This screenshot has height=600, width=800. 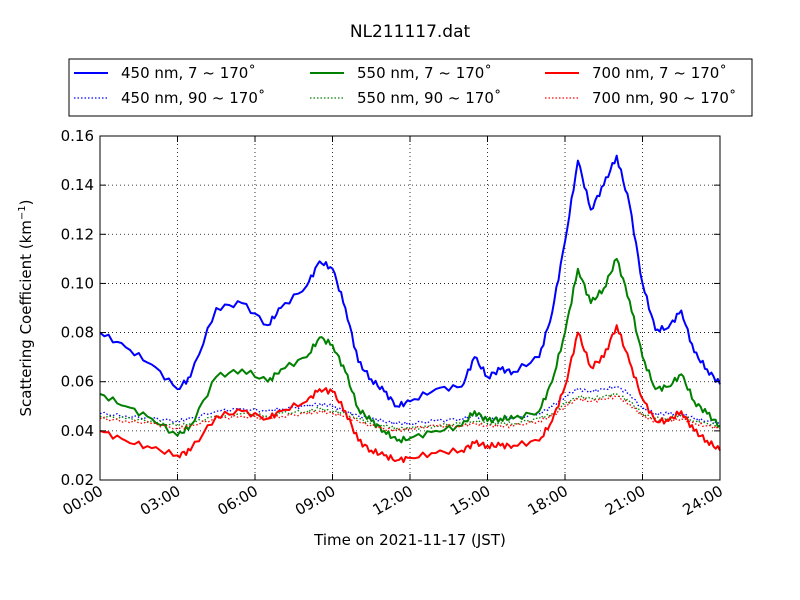 What do you see at coordinates (77, 234) in the screenshot?
I see `y-tick-label: 0.12` at bounding box center [77, 234].